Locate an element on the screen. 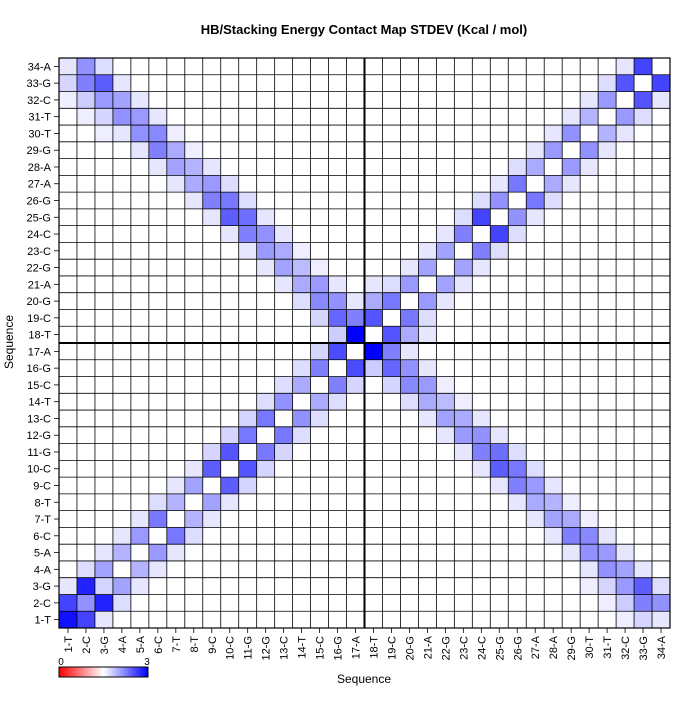  colorbar: 0 3 is located at coordinates (104, 667).